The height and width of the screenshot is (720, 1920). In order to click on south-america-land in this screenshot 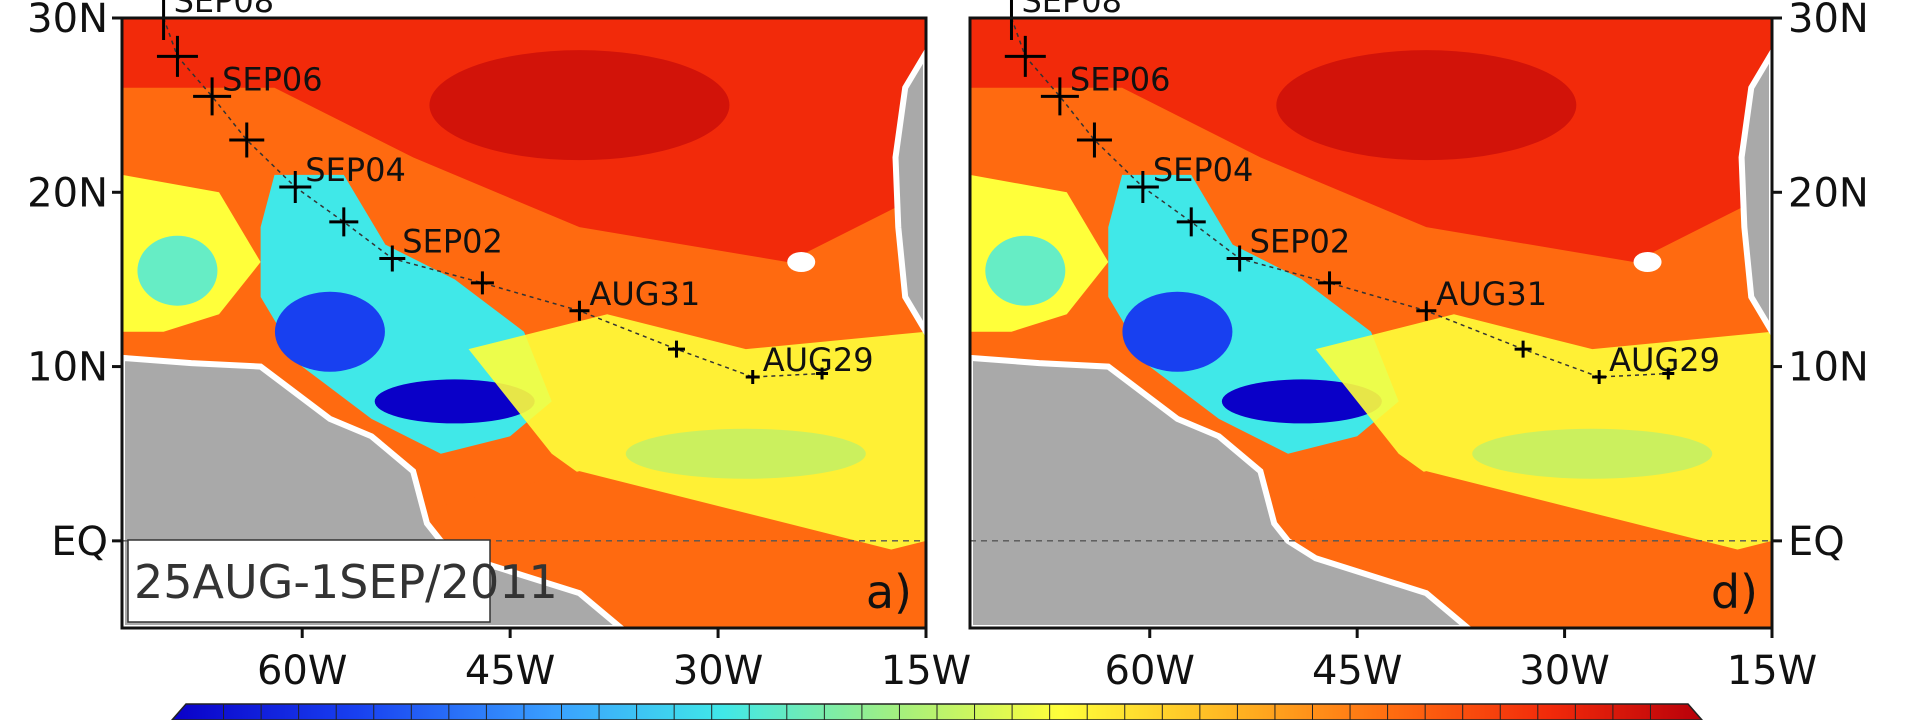, I will do `click(1221, 491)`.